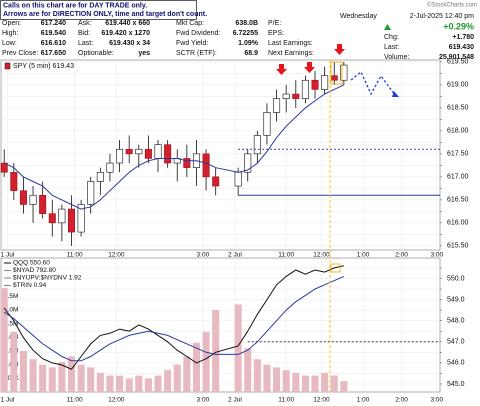 The image size is (480, 406). Describe the element at coordinates (458, 246) in the screenshot. I see `y-tick-label: 615.50` at that location.